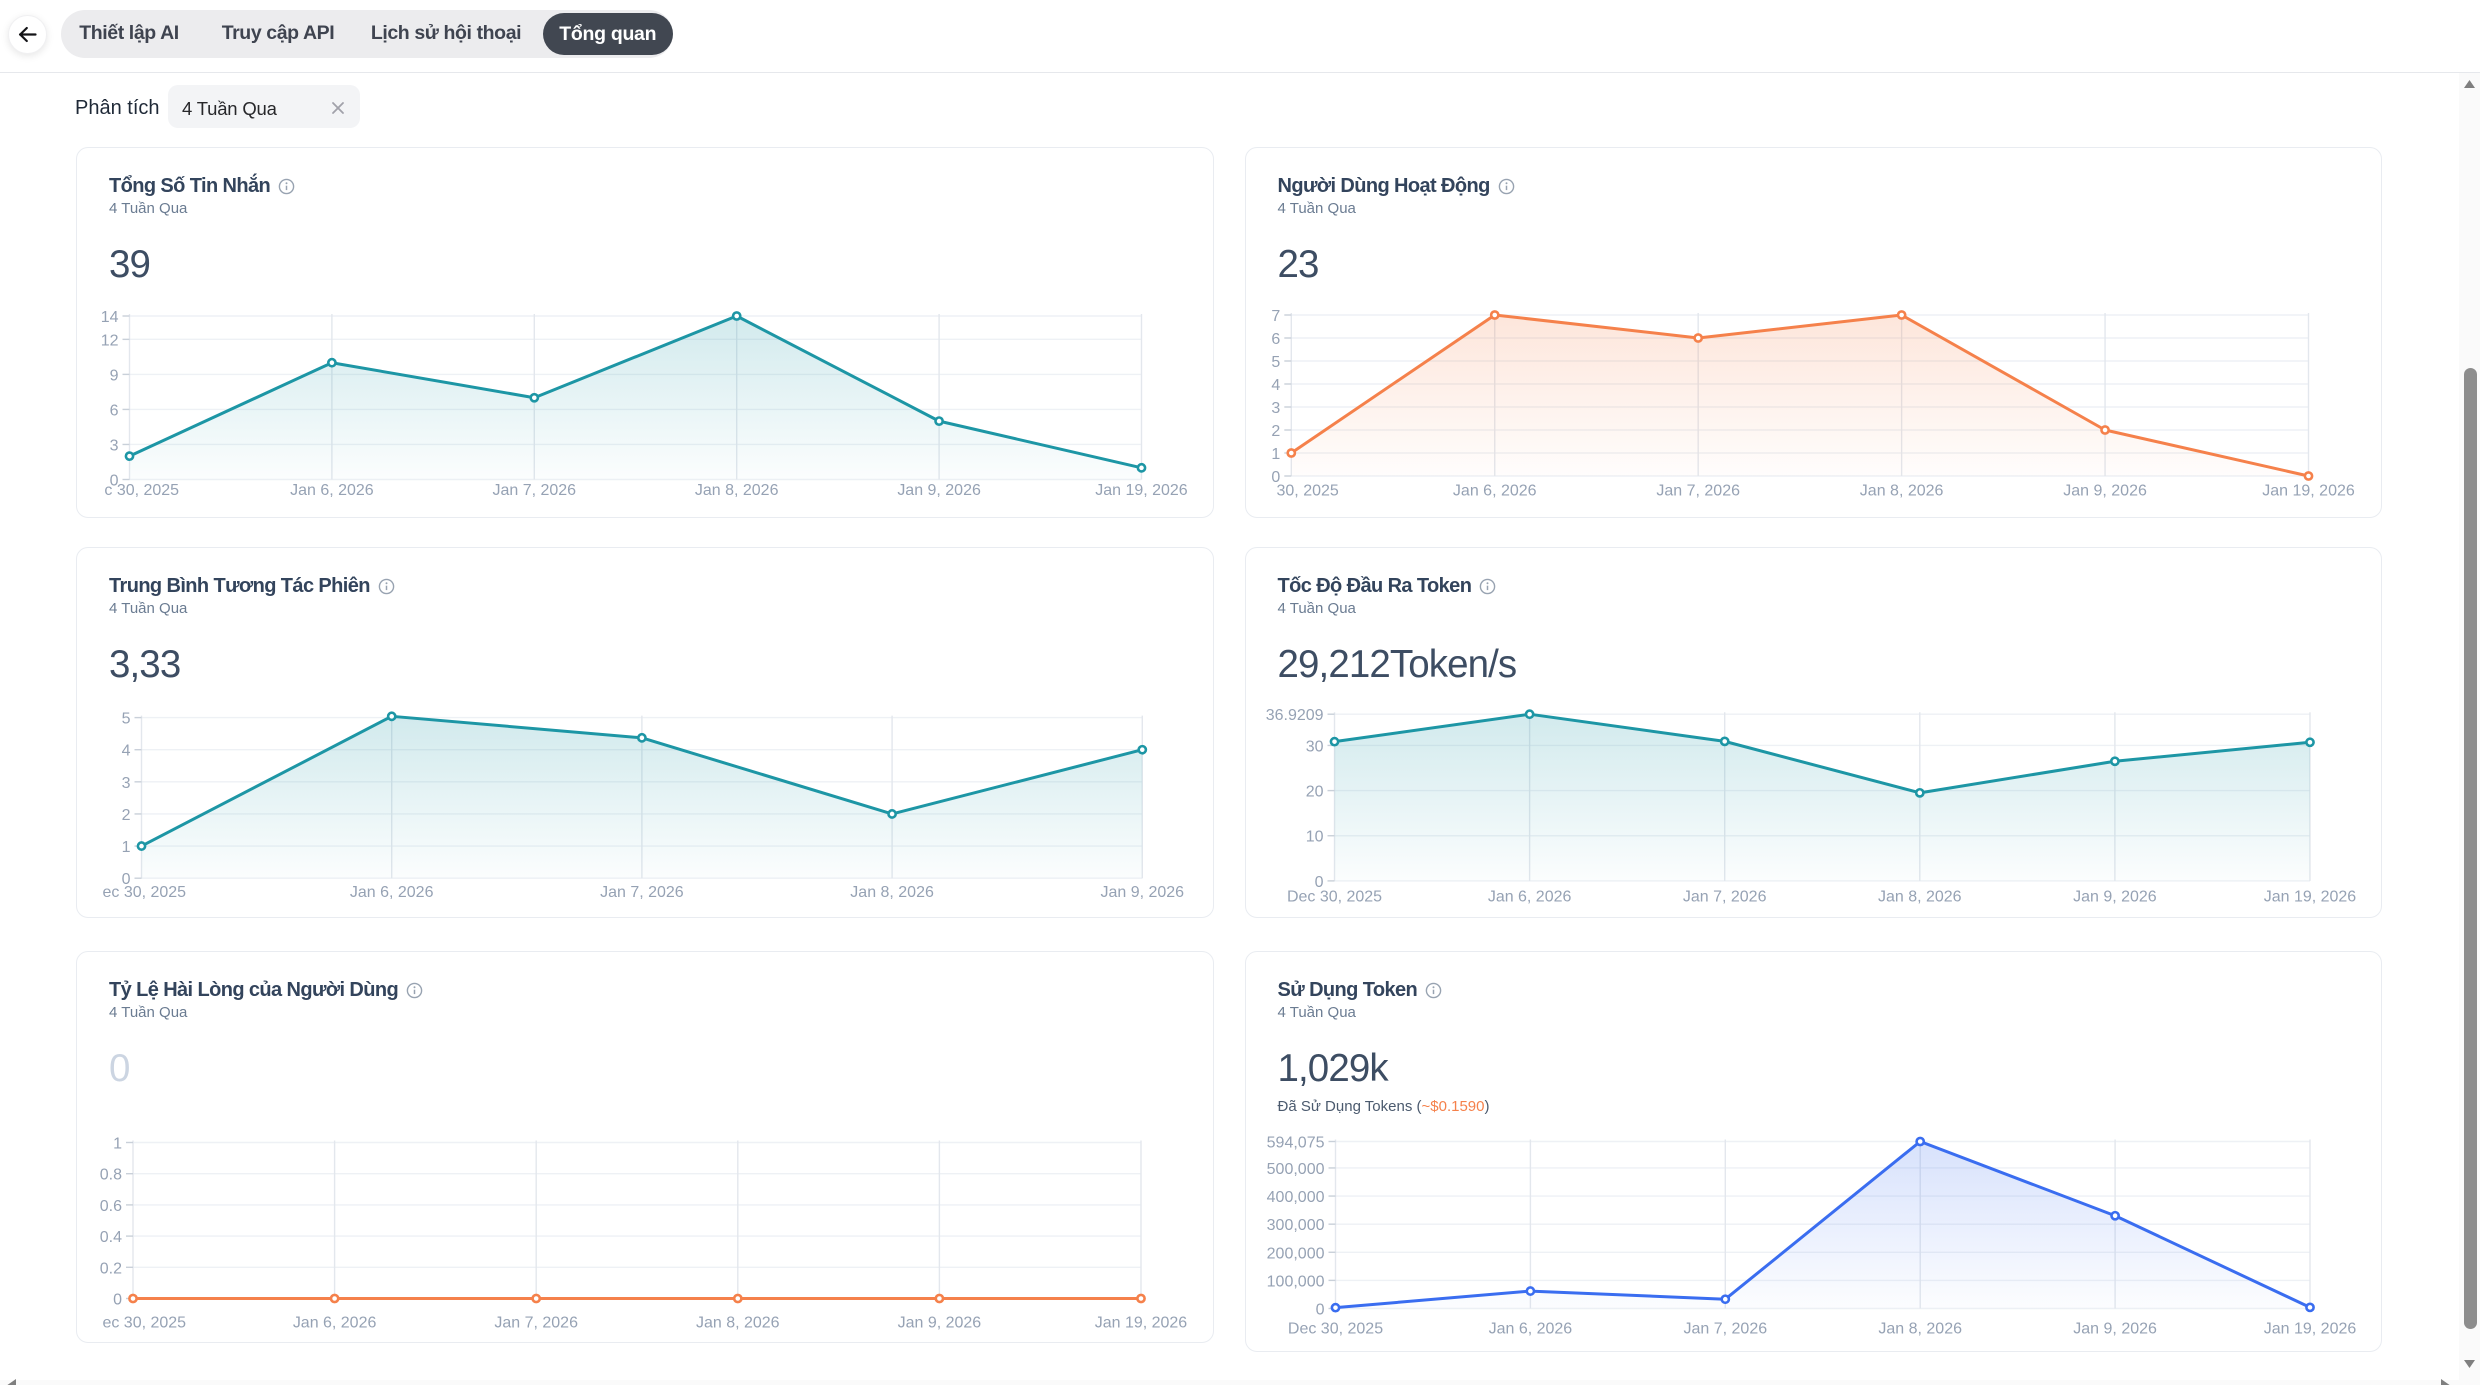 Image resolution: width=2480 pixels, height=1385 pixels. What do you see at coordinates (1294, 715) in the screenshot?
I see `svg-text: 36.9209` at bounding box center [1294, 715].